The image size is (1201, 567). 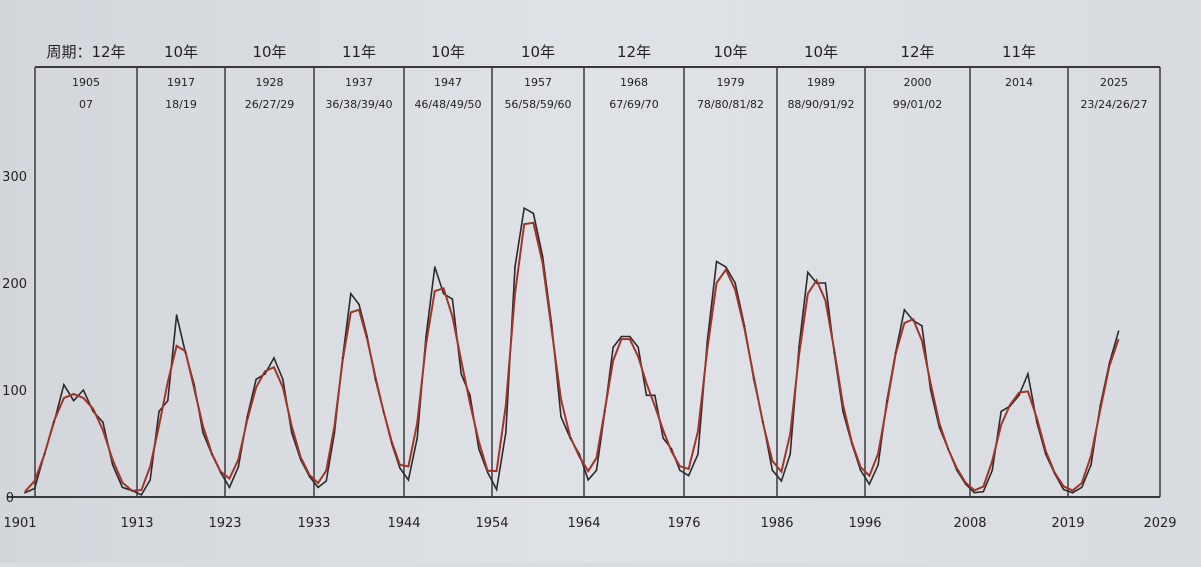 What do you see at coordinates (181, 82) in the screenshot?
I see `cycle-peak-year: 1917` at bounding box center [181, 82].